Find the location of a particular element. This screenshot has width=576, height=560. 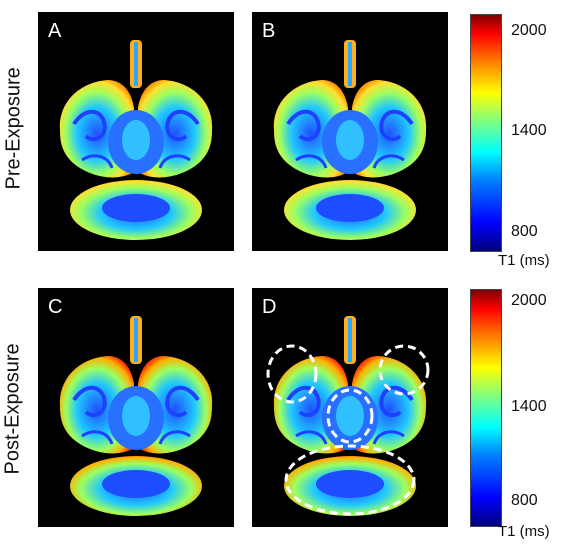

panel-label-d: D is located at coordinates (269, 307).